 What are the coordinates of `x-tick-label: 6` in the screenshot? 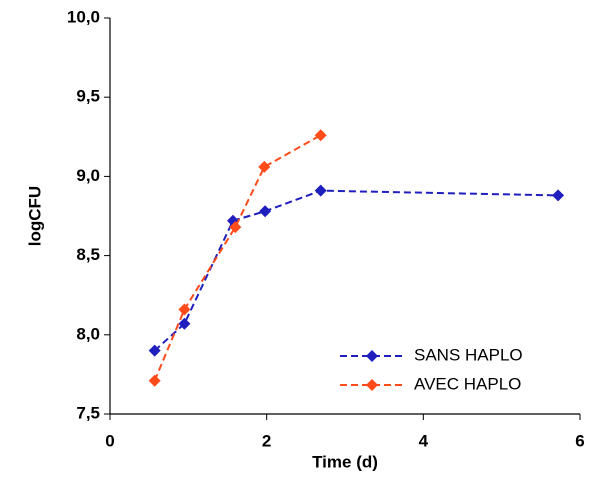 It's located at (579, 440).